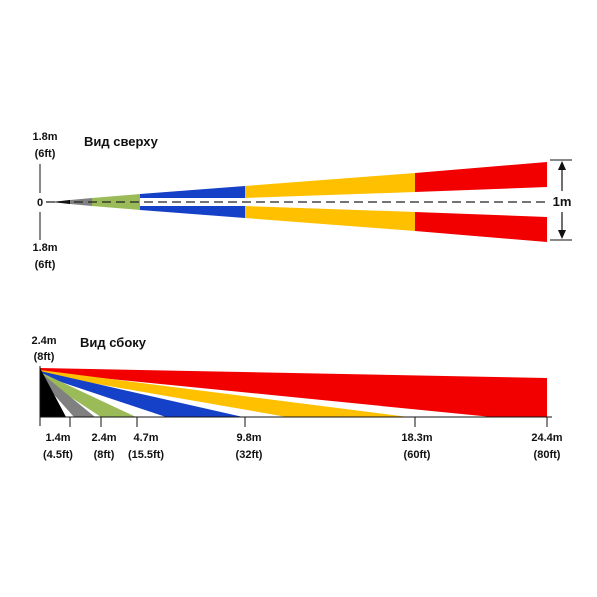  Describe the element at coordinates (44, 357) in the screenshot. I see `side-height-label-ft: (8ft)` at that location.